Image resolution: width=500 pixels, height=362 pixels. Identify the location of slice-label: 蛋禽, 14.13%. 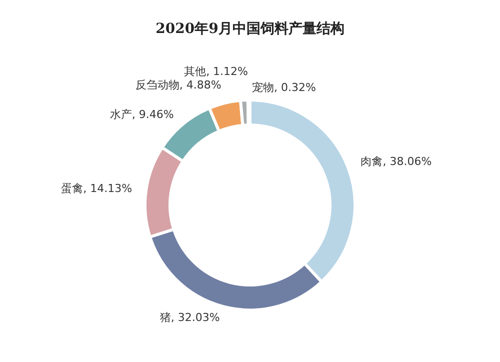
(96, 189).